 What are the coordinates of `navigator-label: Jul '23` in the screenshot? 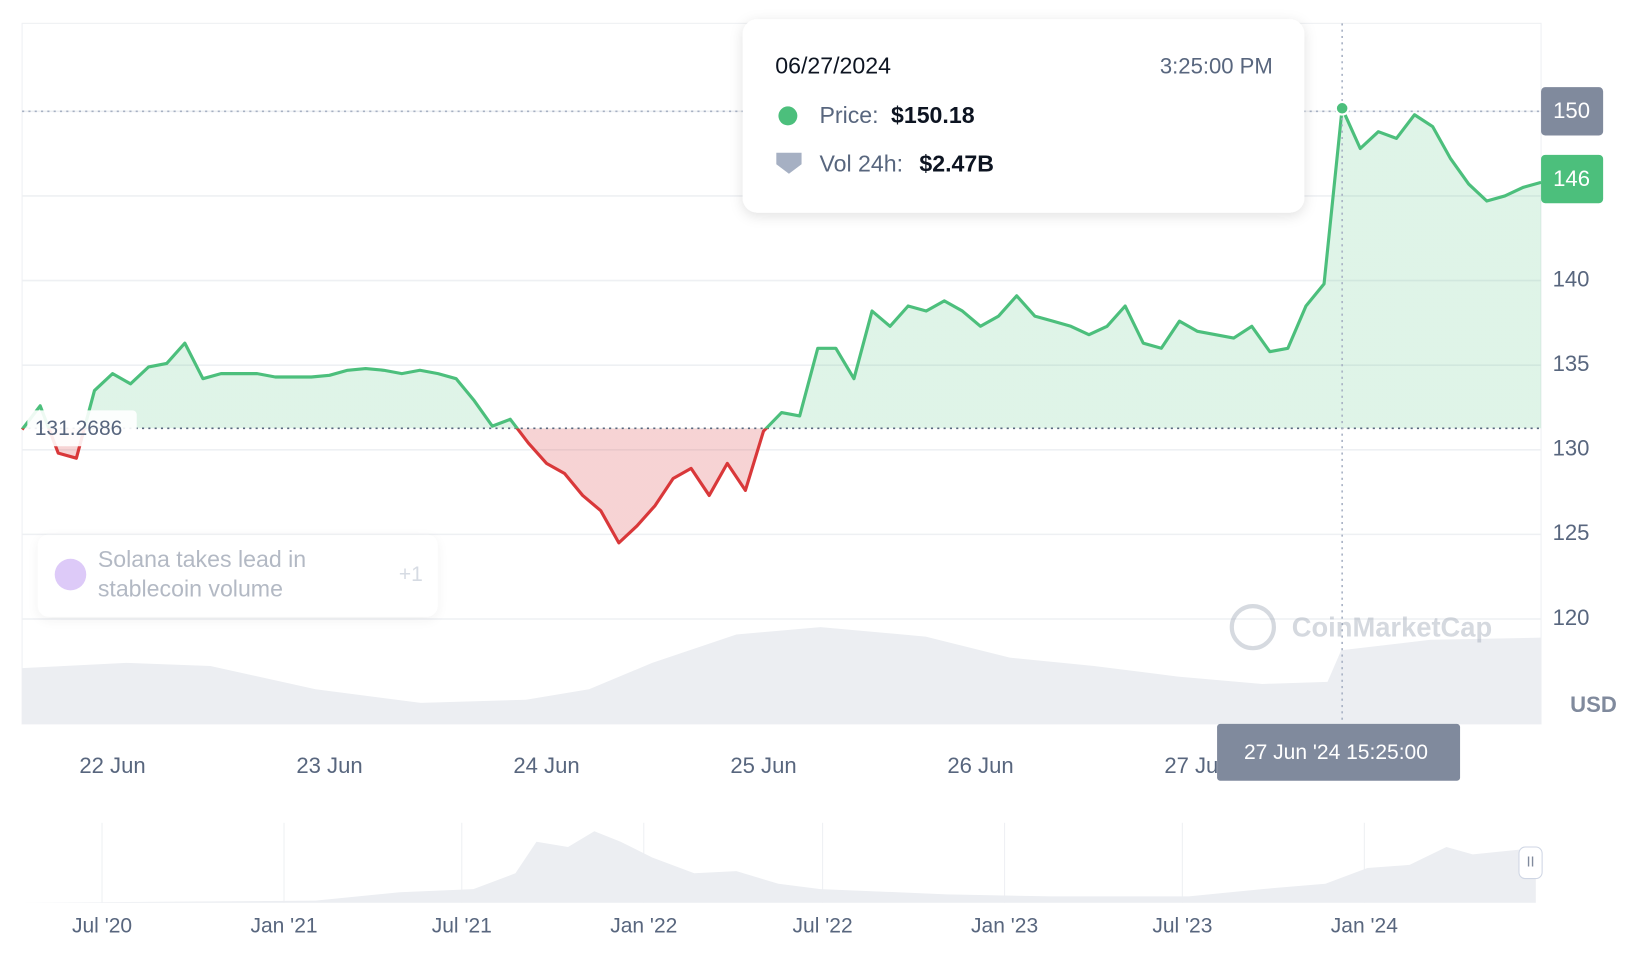 It's located at (1182, 926).